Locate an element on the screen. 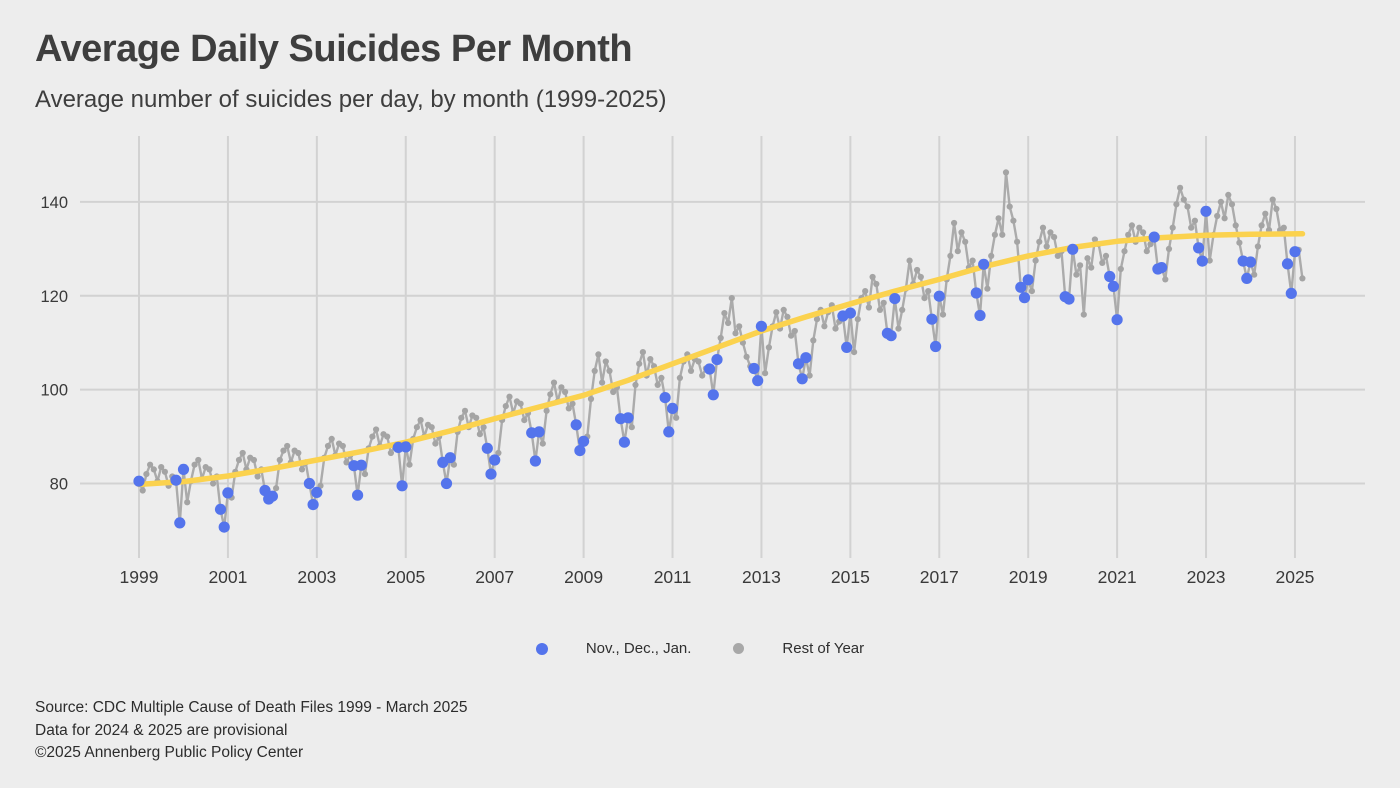  svg-text: 2017 is located at coordinates (939, 577).